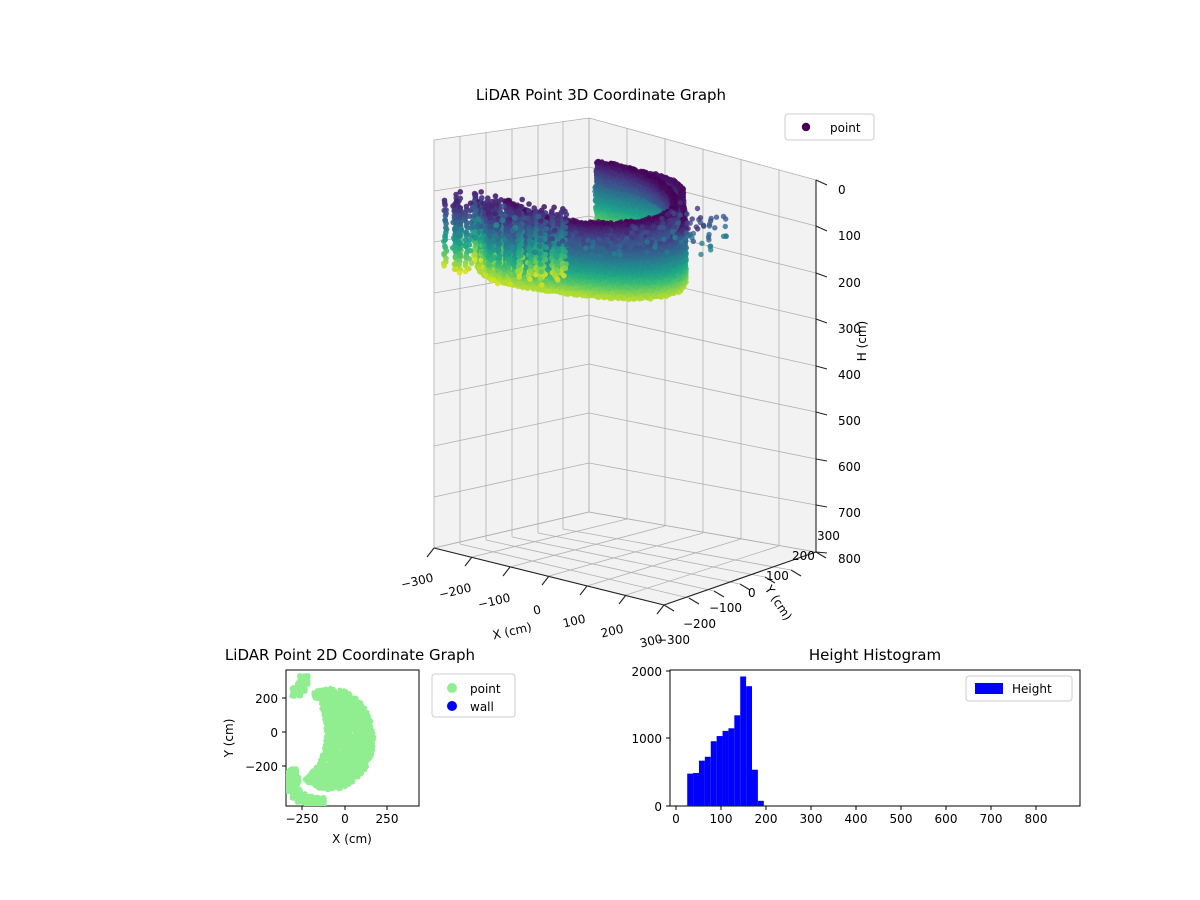 This screenshot has width=1200, height=900. What do you see at coordinates (777, 576) in the screenshot?
I see `y-tick-2: 100` at bounding box center [777, 576].